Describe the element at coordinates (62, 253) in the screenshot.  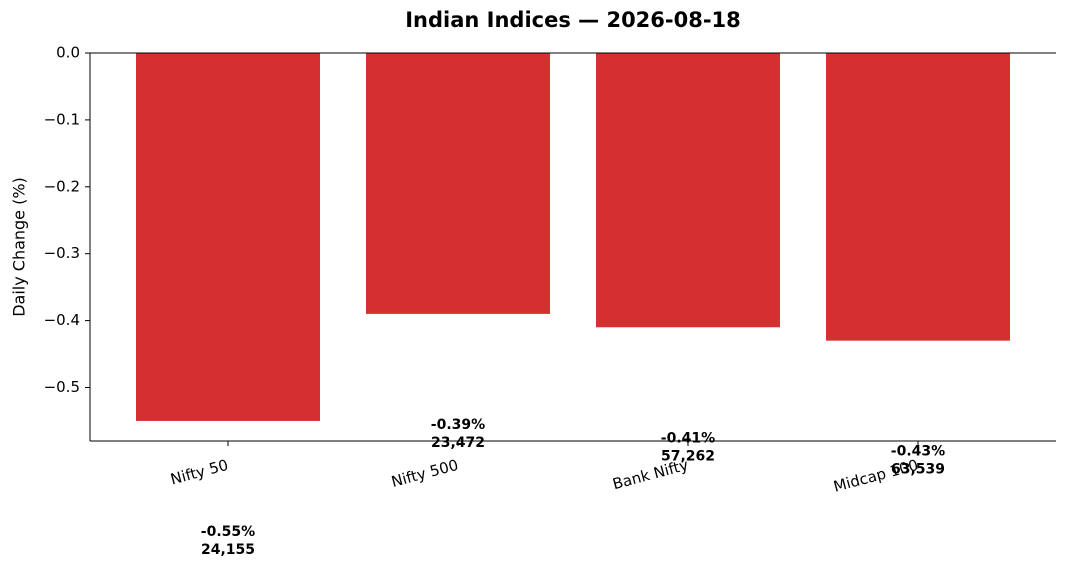
I see `y-tick-label: −0.3` at that location.